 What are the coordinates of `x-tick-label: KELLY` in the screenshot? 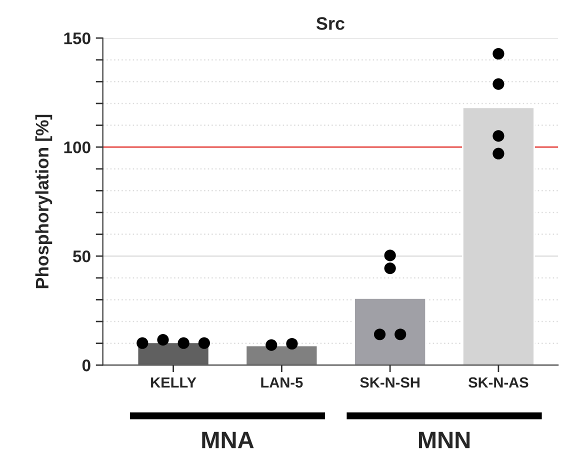 It's located at (173, 382).